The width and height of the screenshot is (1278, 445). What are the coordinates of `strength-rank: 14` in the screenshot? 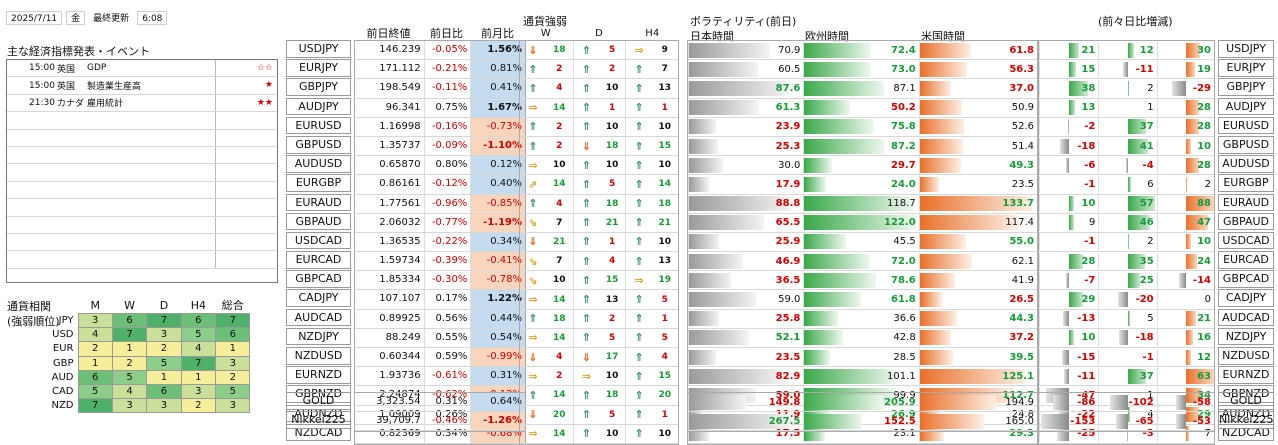 It's located at (559, 184).